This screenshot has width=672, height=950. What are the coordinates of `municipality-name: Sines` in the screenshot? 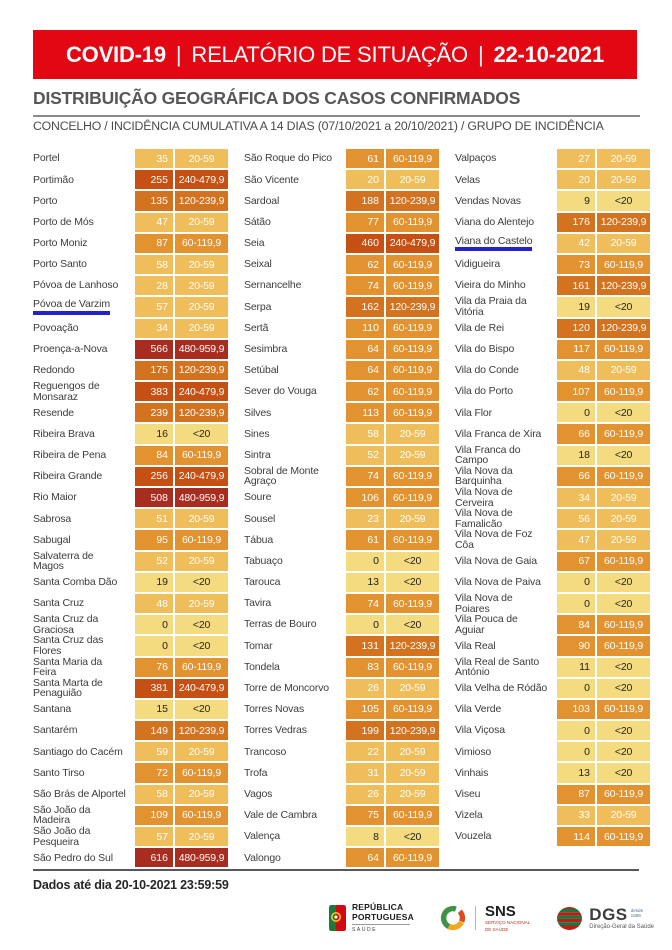 It's located at (257, 433).